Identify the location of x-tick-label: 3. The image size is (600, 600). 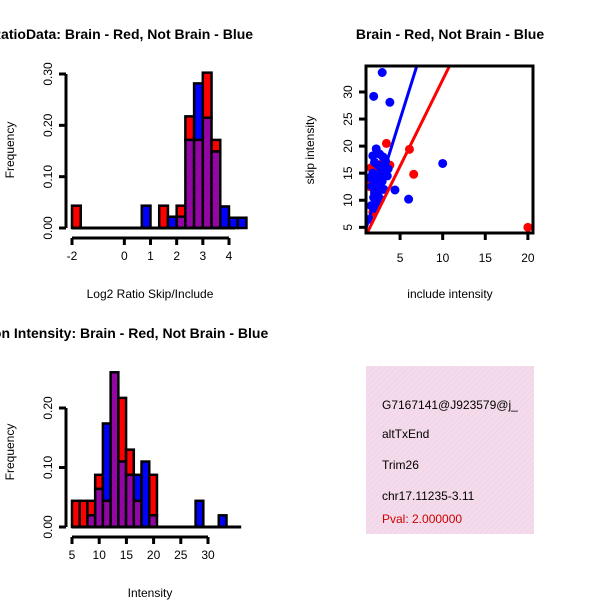
(202, 256).